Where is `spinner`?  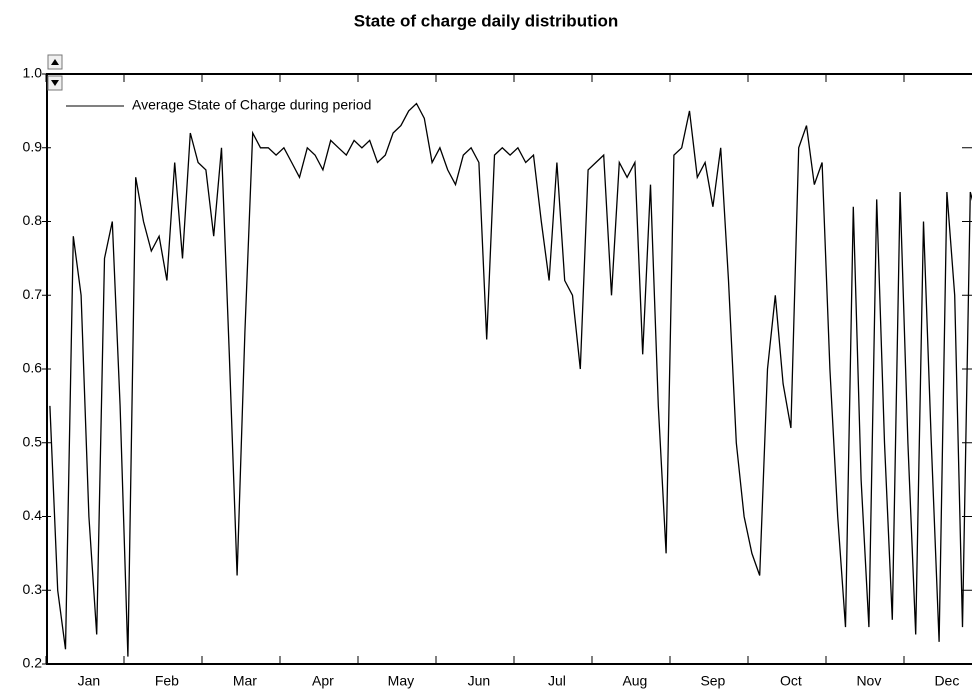 spinner is located at coordinates (55, 72).